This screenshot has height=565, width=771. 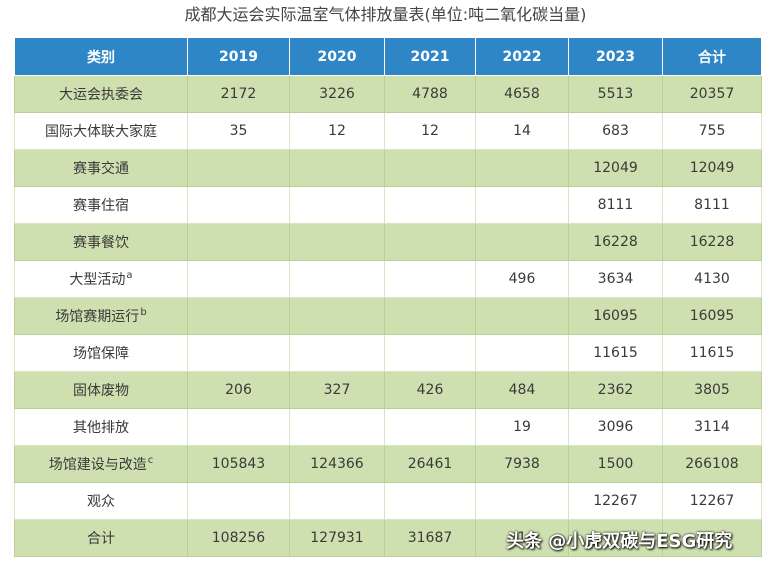 What do you see at coordinates (522, 538) in the screenshot?
I see `value-cell: 1` at bounding box center [522, 538].